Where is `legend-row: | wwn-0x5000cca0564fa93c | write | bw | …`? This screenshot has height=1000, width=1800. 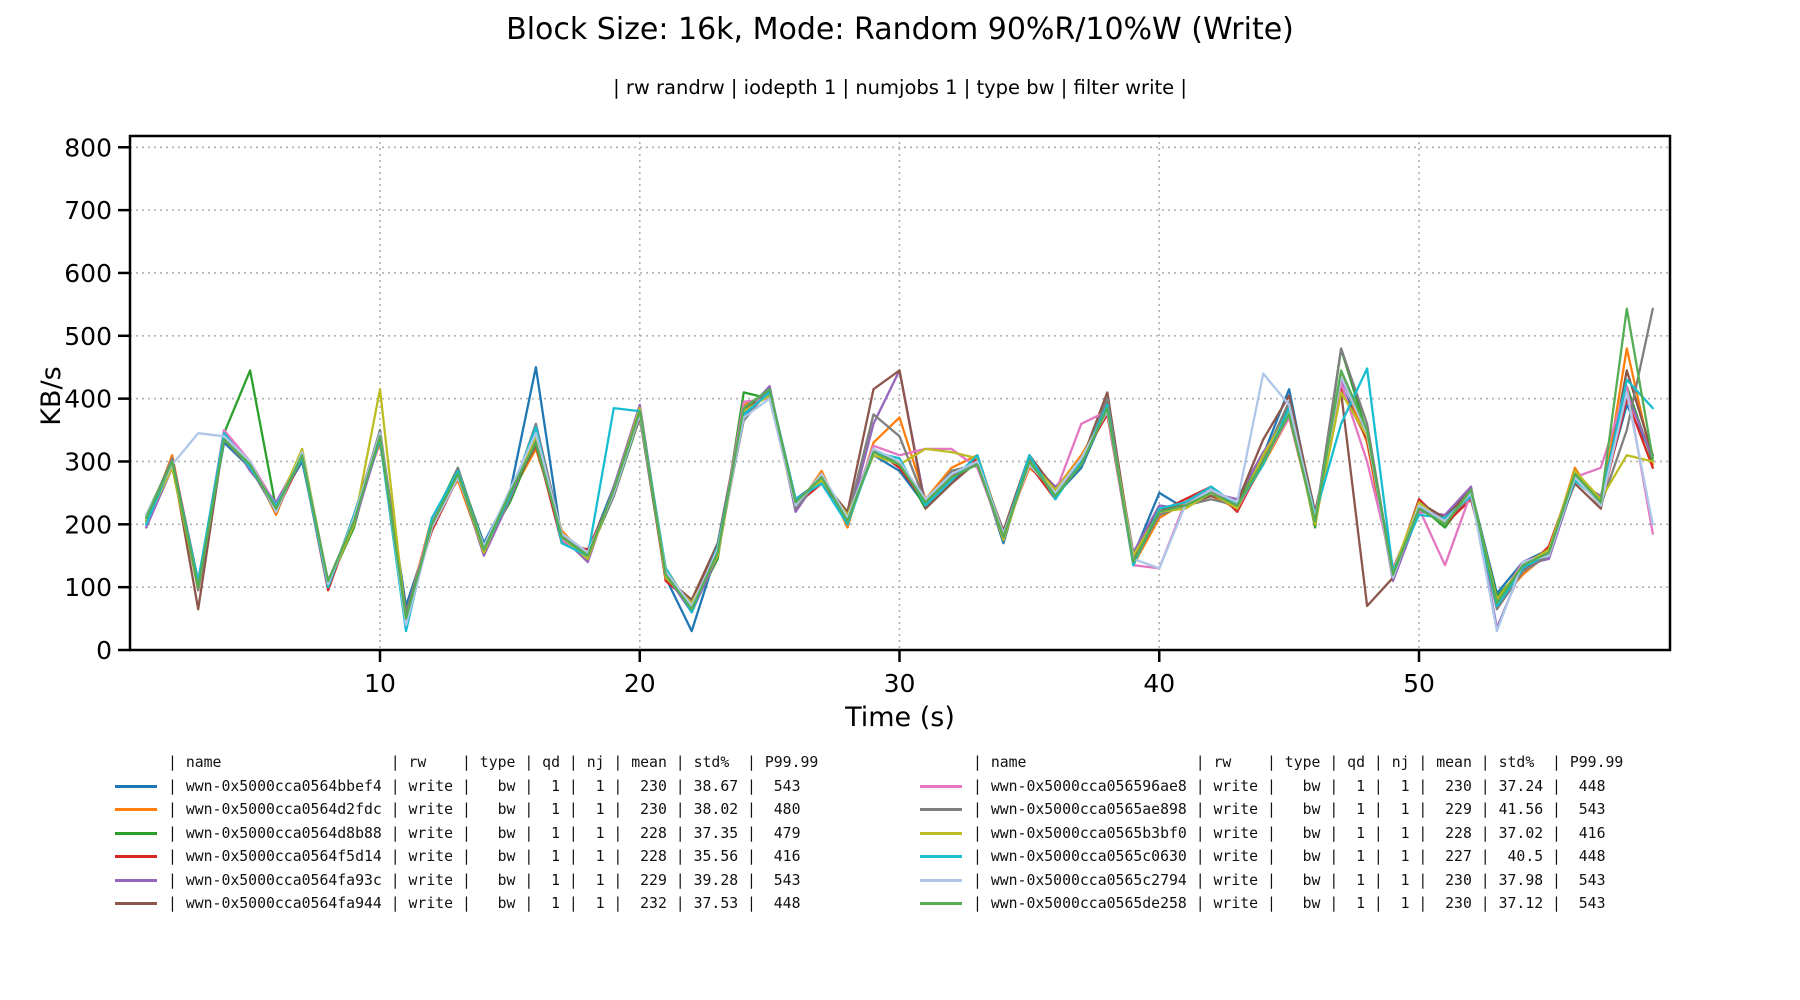
legend-row: | wwn-0x5000cca0564fa93c | write | bw | … is located at coordinates (466, 881).